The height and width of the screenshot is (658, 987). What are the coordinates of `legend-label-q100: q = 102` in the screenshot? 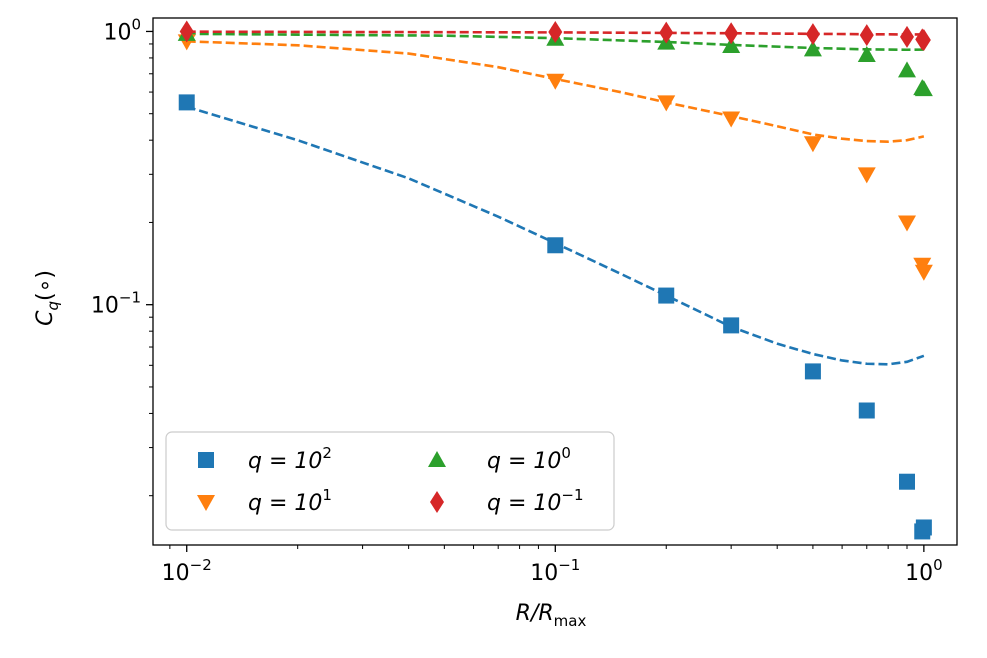 It's located at (290, 459).